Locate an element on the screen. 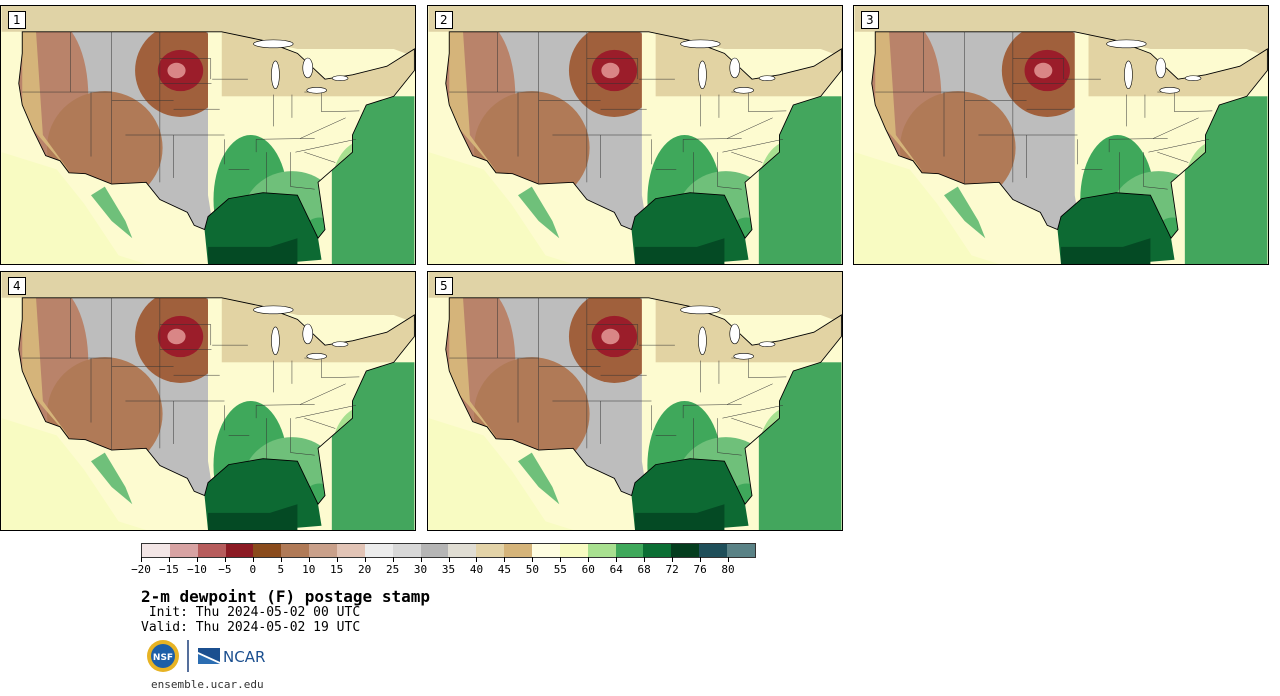 The height and width of the screenshot is (696, 1280). member-number-label: 2 is located at coordinates (444, 20).